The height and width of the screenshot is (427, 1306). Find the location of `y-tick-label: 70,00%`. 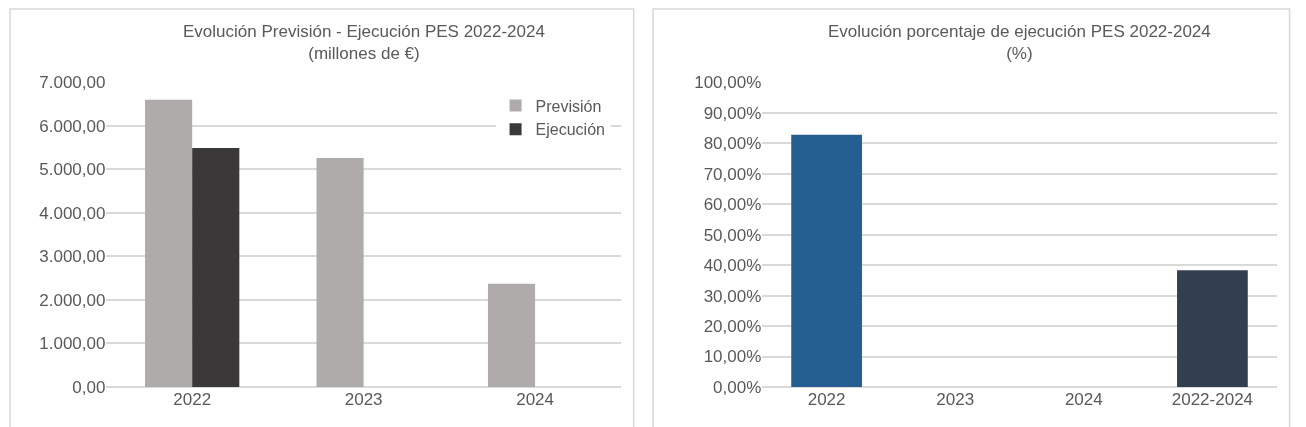

y-tick-label: 70,00% is located at coordinates (732, 174).